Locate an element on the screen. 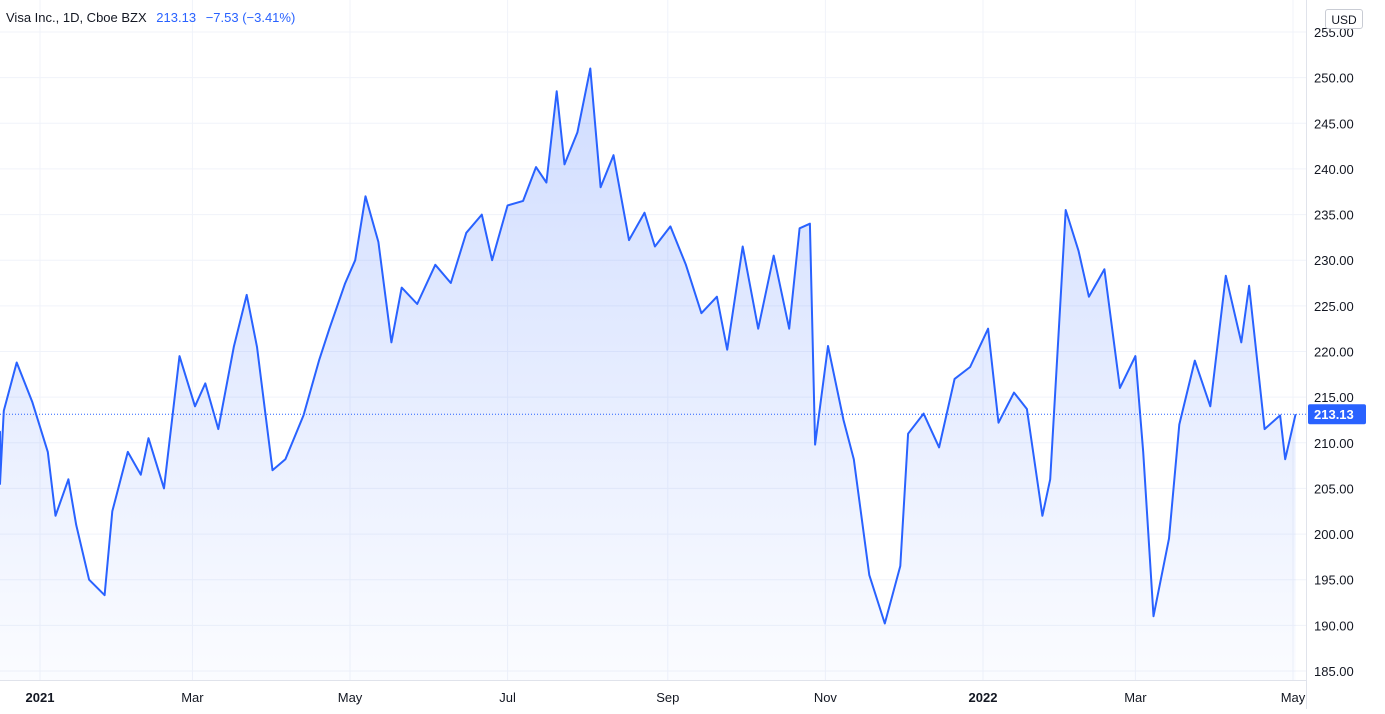 The height and width of the screenshot is (714, 1385). last-price-label: 213.13 is located at coordinates (1337, 414).